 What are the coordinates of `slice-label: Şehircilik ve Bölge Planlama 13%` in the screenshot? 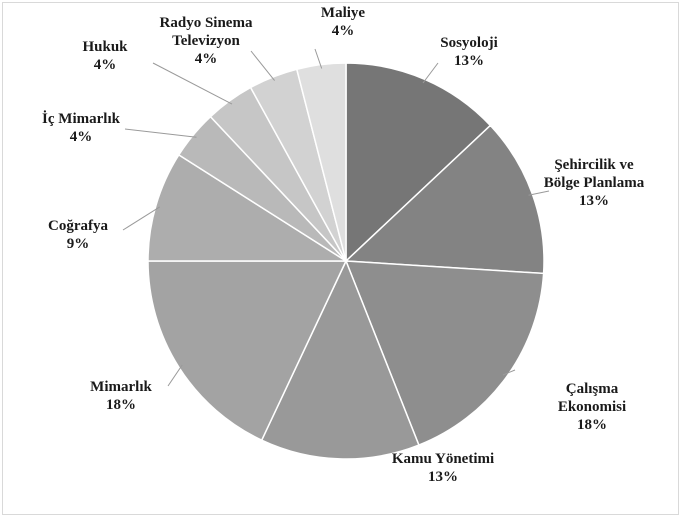 It's located at (594, 183).